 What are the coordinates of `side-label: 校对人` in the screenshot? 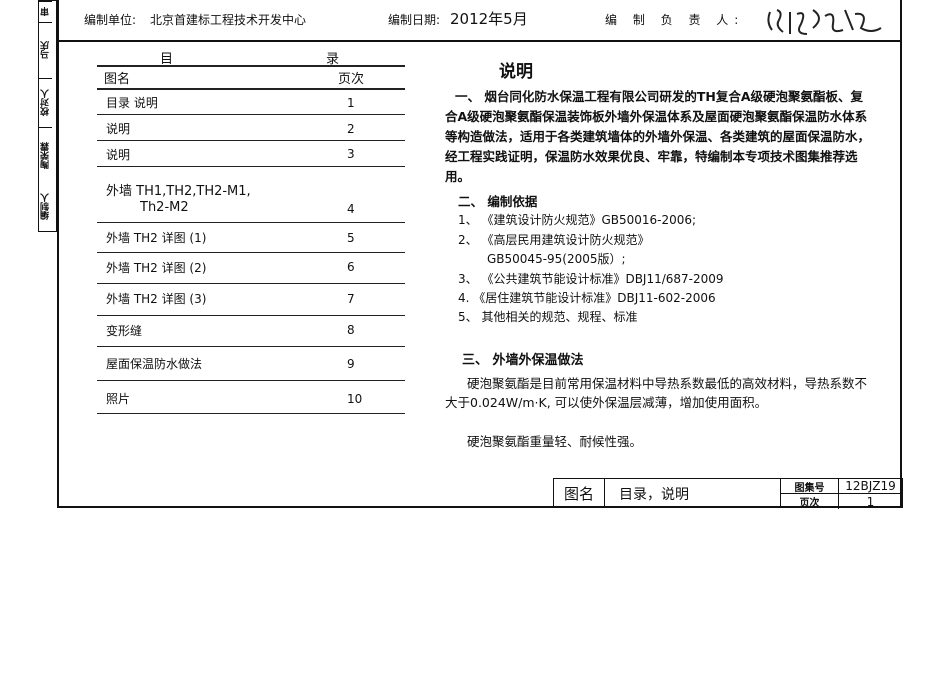 It's located at (45, 102).